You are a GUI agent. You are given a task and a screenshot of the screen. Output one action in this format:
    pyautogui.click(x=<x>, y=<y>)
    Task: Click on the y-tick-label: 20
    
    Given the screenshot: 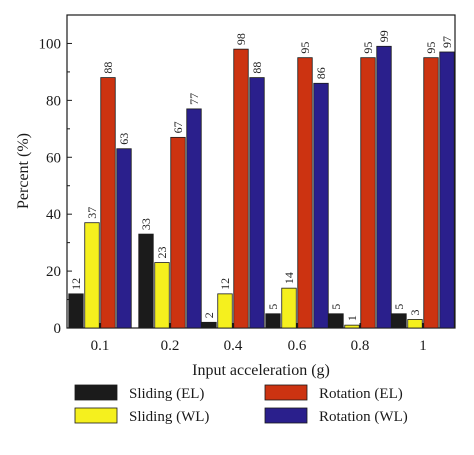 What is the action you would take?
    pyautogui.click(x=53, y=272)
    